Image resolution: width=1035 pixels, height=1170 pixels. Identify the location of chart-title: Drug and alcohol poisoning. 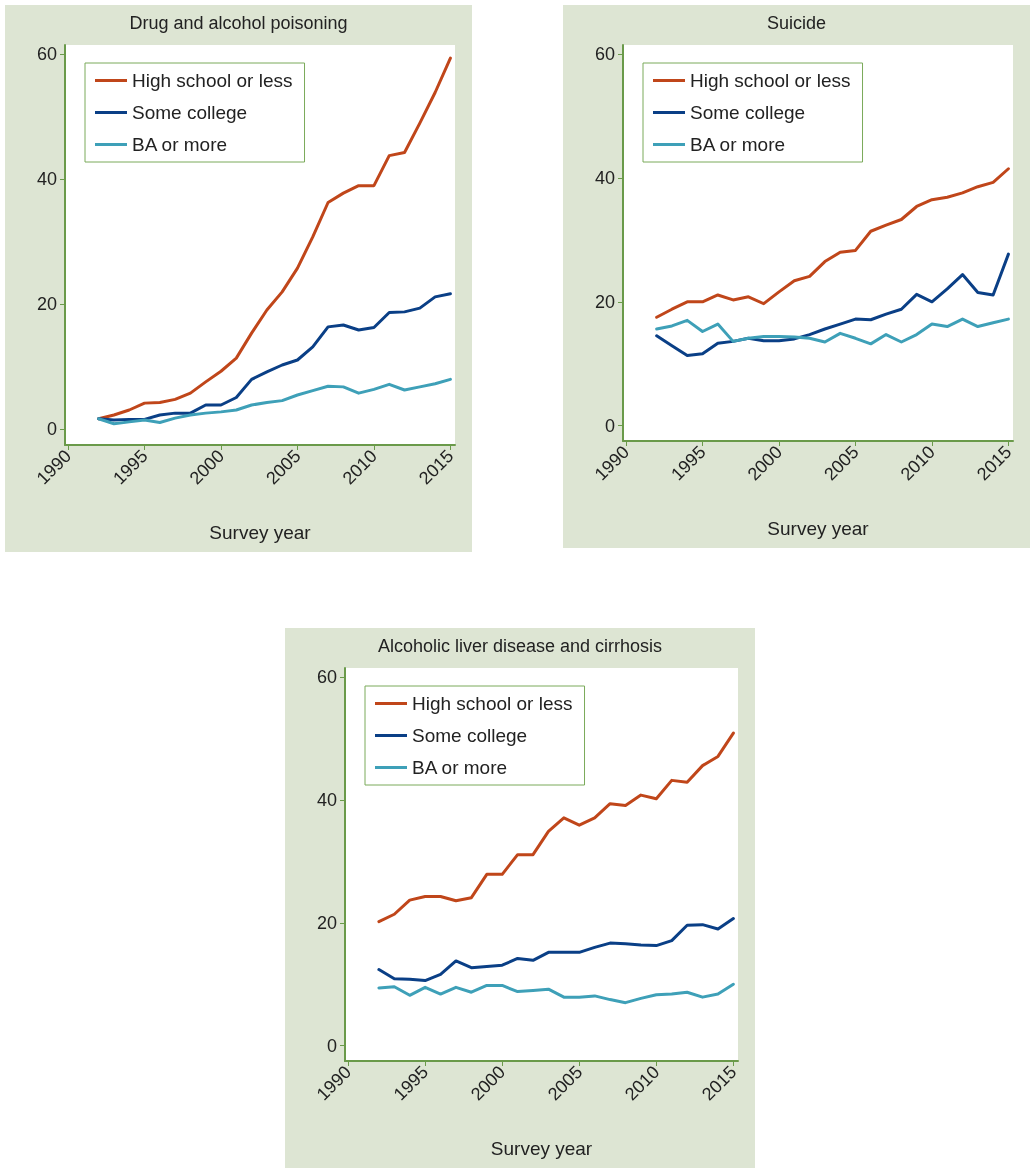
(238, 23).